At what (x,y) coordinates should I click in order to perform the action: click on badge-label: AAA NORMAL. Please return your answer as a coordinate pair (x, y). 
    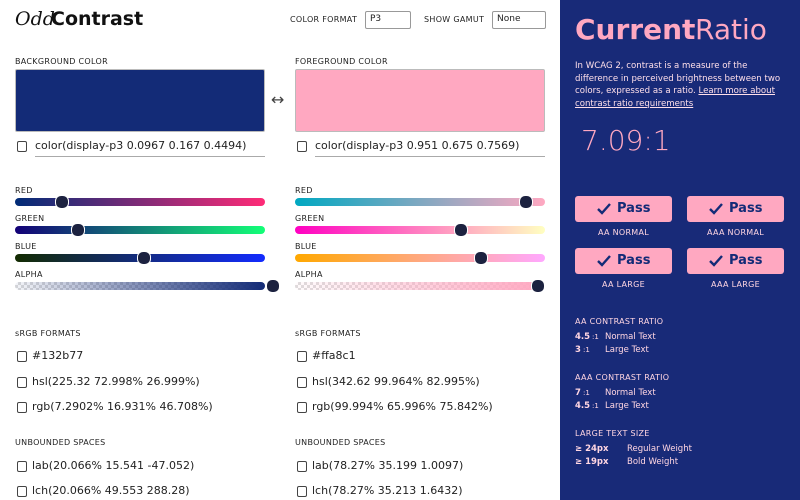
    Looking at the image, I should click on (735, 232).